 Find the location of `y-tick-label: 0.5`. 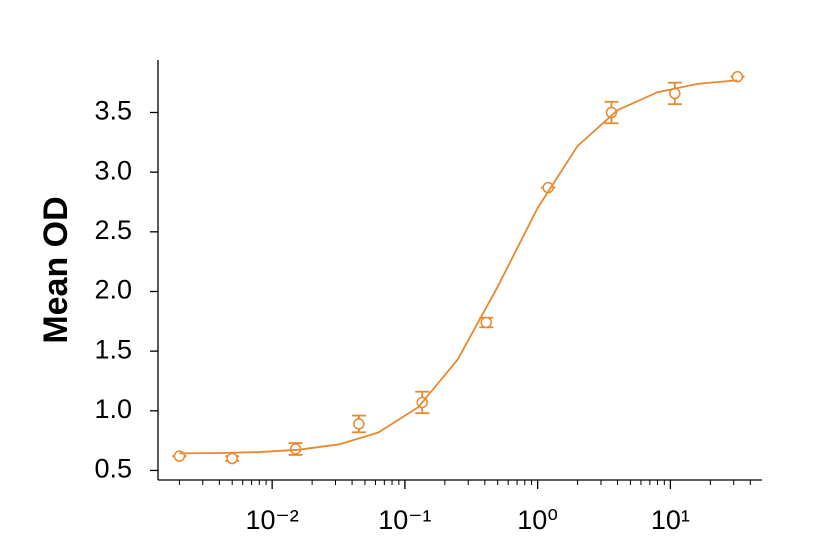

y-tick-label: 0.5 is located at coordinates (113, 469).